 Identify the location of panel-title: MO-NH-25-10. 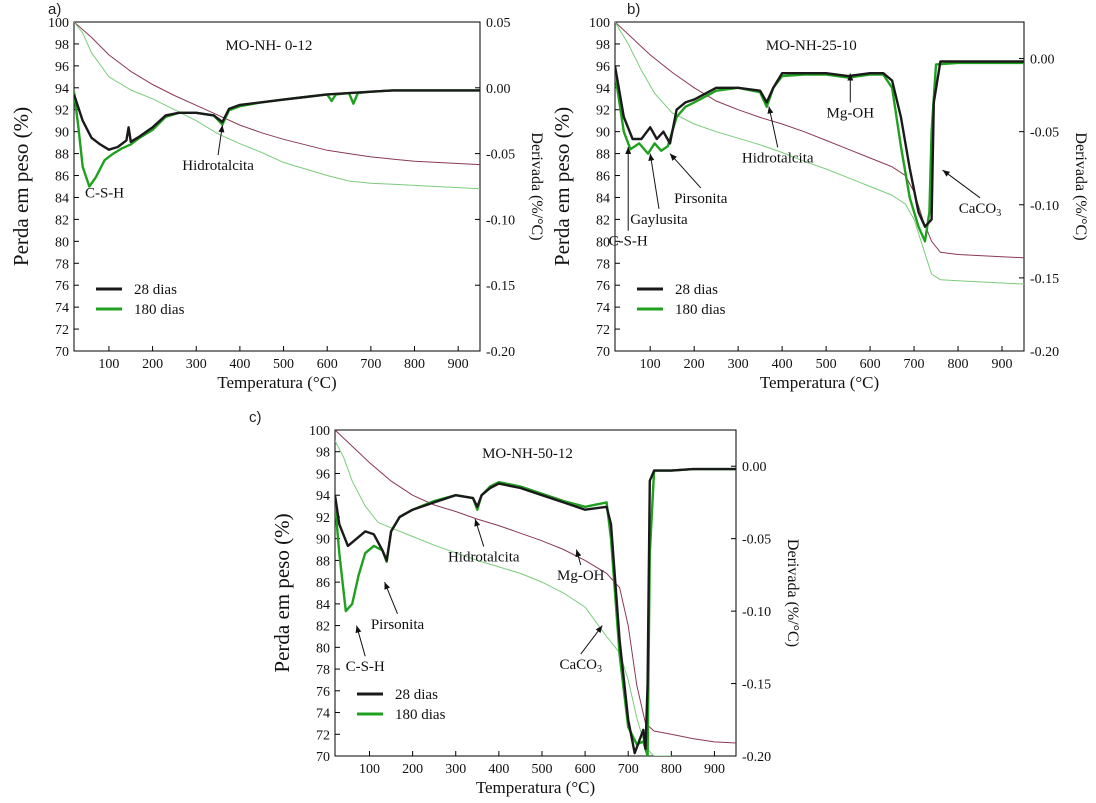
(811, 46).